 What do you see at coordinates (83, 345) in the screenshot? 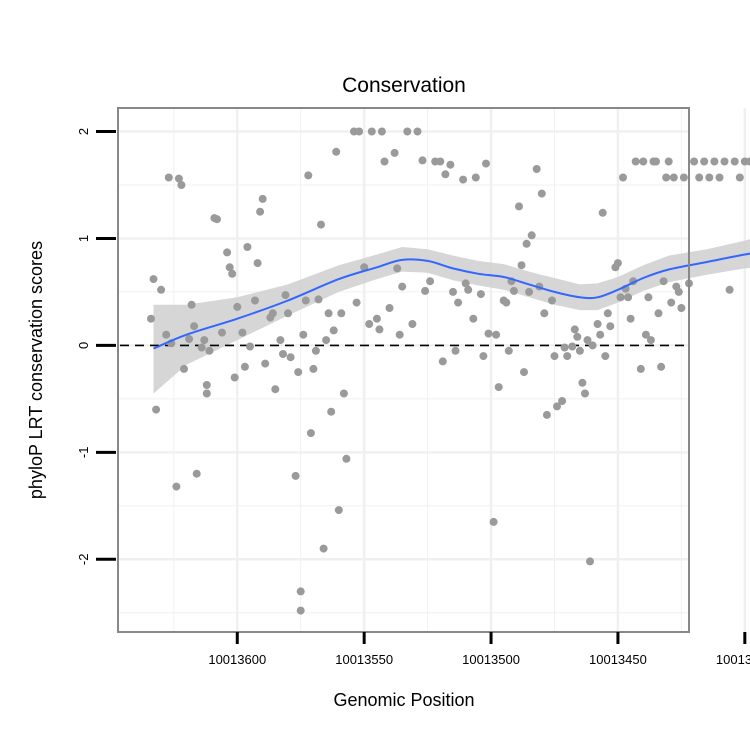
I see `y-tick-label: 0` at bounding box center [83, 345].